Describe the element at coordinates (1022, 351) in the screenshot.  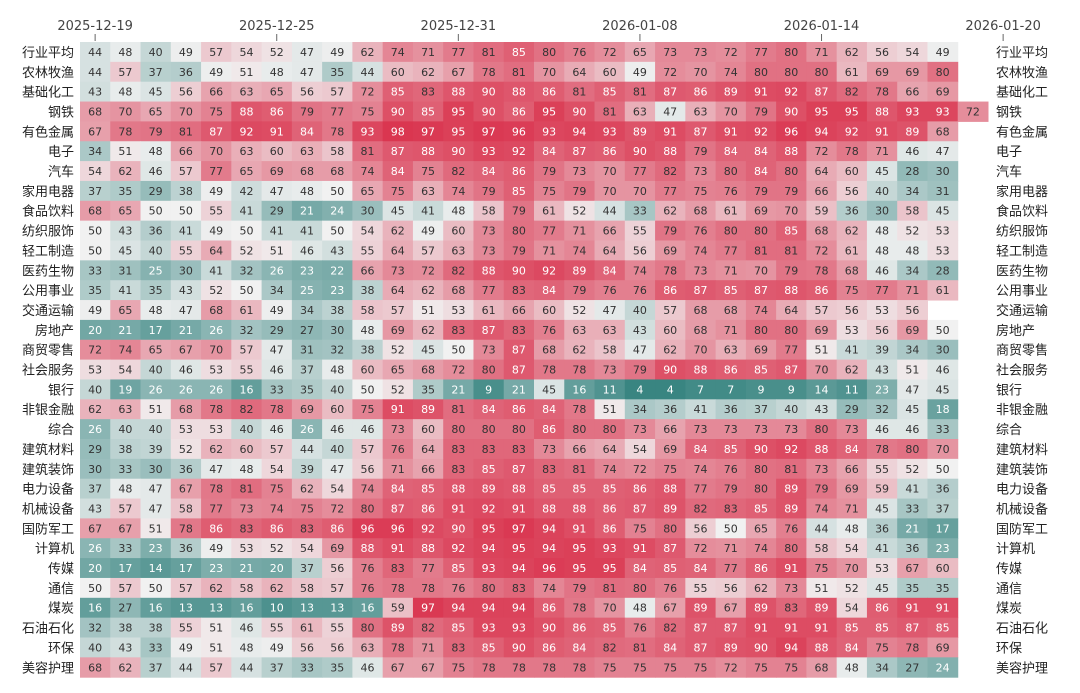
I see `row-label-right: 商贸零售` at that location.